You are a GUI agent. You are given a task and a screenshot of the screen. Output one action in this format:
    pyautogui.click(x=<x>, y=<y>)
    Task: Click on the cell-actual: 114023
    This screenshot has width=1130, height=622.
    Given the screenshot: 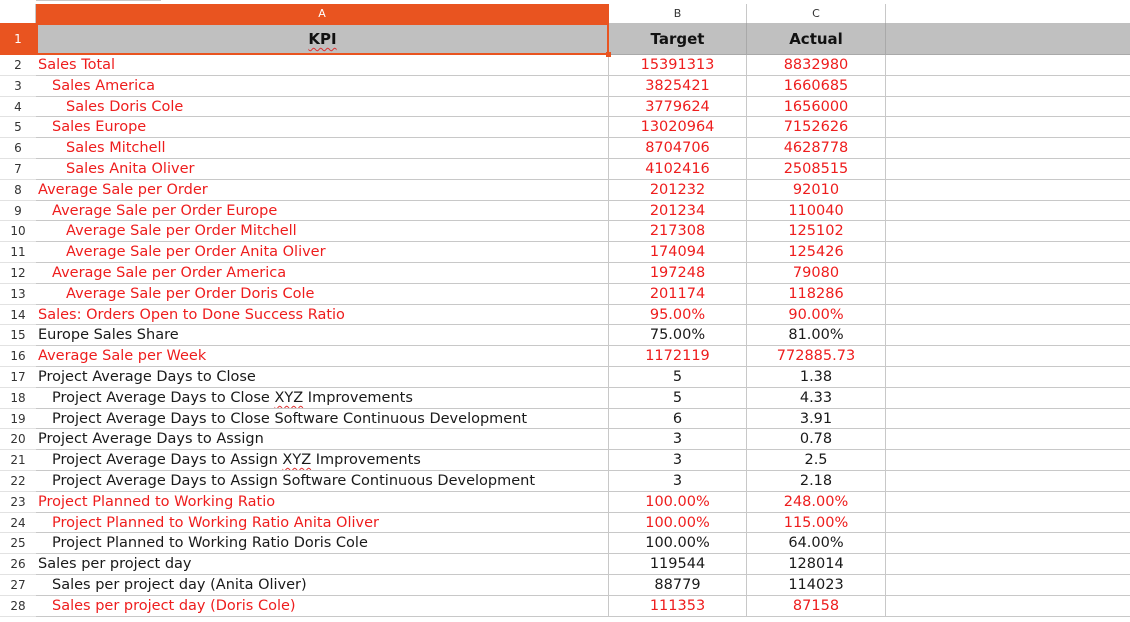 What is the action you would take?
    pyautogui.click(x=816, y=585)
    